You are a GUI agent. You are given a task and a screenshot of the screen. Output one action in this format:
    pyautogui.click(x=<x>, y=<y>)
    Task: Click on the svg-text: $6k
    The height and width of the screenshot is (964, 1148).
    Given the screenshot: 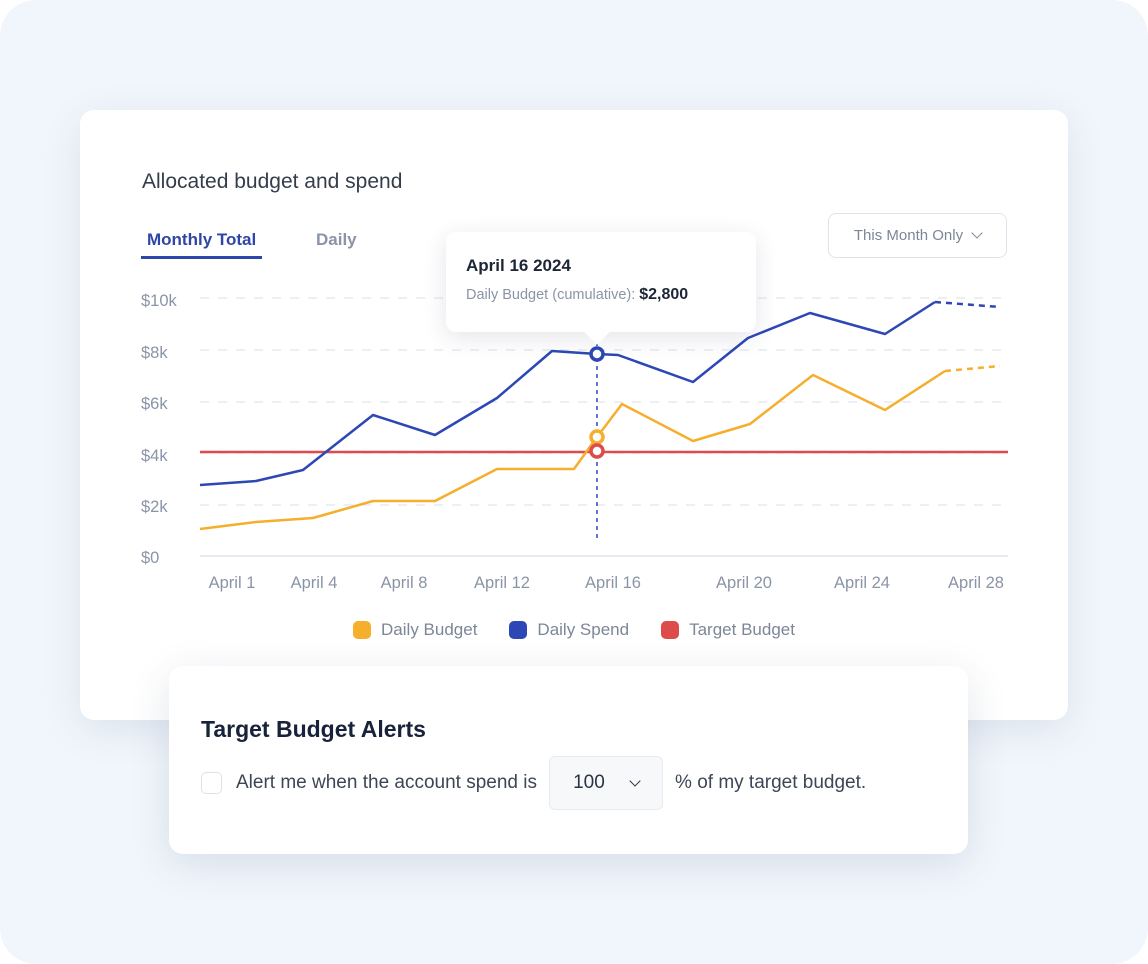 What is the action you would take?
    pyautogui.click(x=154, y=404)
    